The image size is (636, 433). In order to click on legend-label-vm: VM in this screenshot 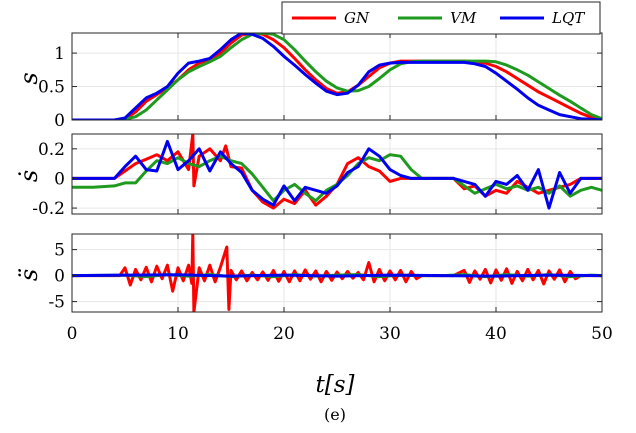, I will do `click(463, 18)`.